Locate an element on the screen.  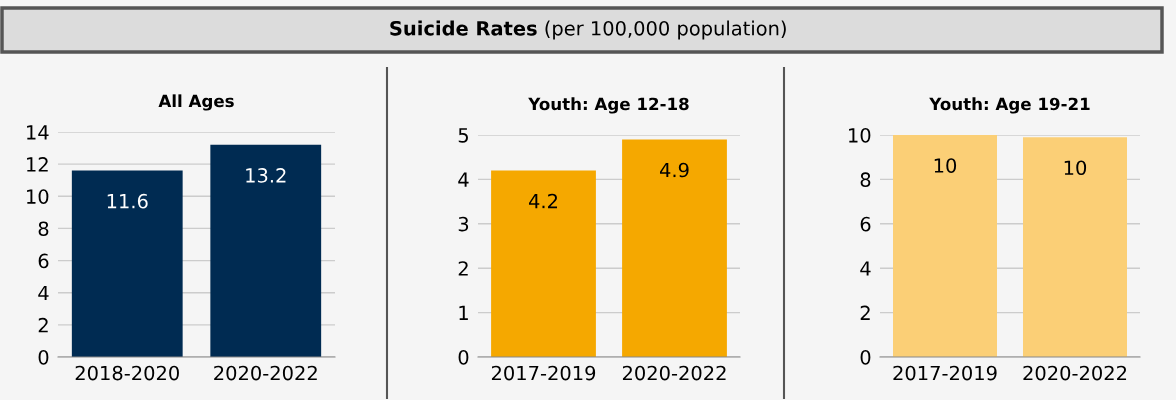
chart-title: Youth: Age 19-21 is located at coordinates (1009, 105).